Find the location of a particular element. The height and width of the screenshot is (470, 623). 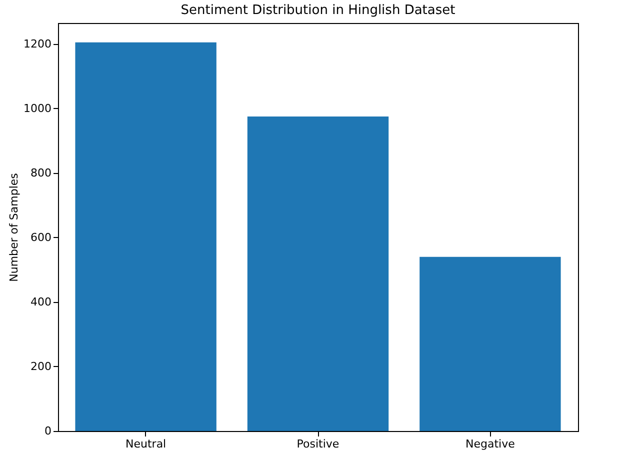

y-tick-label: 200 is located at coordinates (41, 366).